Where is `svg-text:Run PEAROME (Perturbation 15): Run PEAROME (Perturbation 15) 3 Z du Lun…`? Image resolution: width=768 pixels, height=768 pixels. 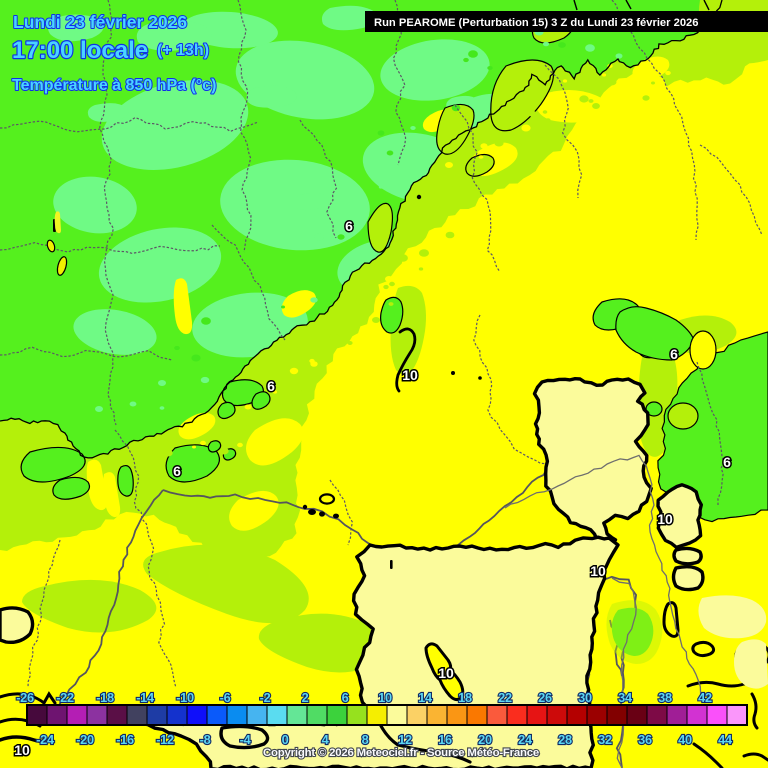 svg-text:Run PEAROME (Perturbation 15): Run PEAROME (Perturbation 15) 3 Z du Lun… is located at coordinates (536, 23).